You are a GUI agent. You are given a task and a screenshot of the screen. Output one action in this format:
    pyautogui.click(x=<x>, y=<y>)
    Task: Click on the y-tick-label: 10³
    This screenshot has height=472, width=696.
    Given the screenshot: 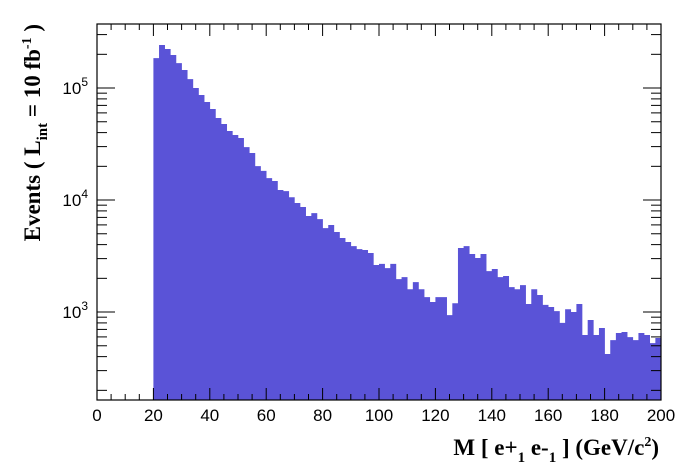 What is the action you would take?
    pyautogui.click(x=75, y=310)
    